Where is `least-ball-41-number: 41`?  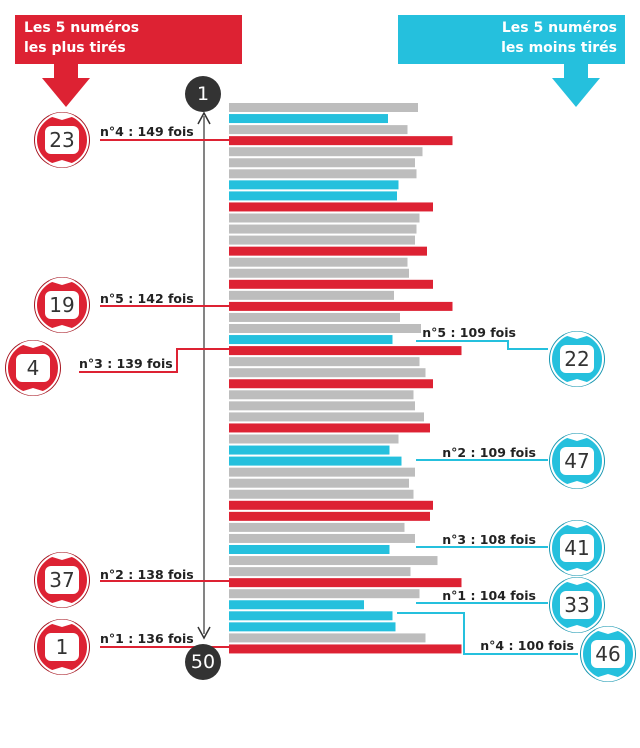 least-ball-41-number: 41 is located at coordinates (576, 548).